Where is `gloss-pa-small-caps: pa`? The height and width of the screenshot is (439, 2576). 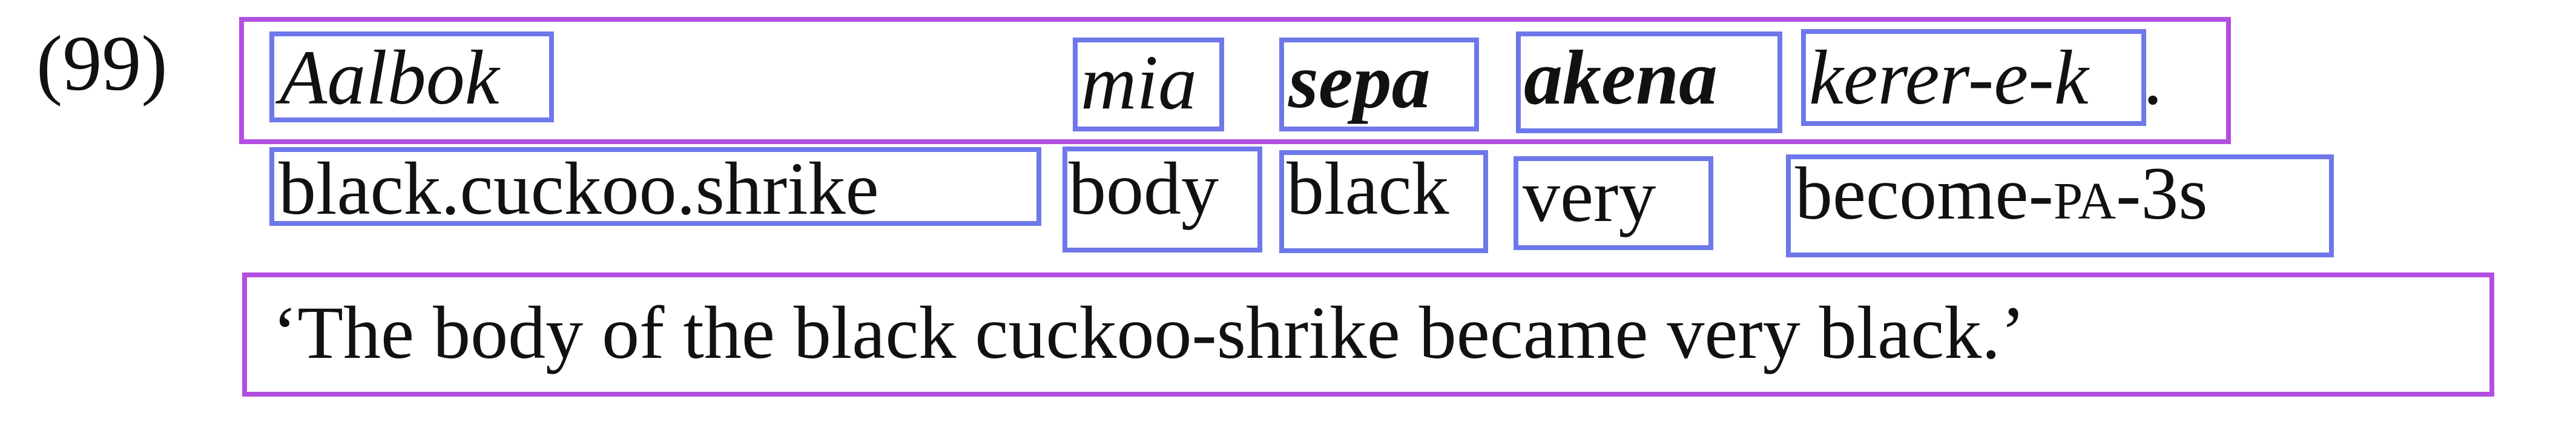
gloss-pa-small-caps: pa is located at coordinates (2084, 194).